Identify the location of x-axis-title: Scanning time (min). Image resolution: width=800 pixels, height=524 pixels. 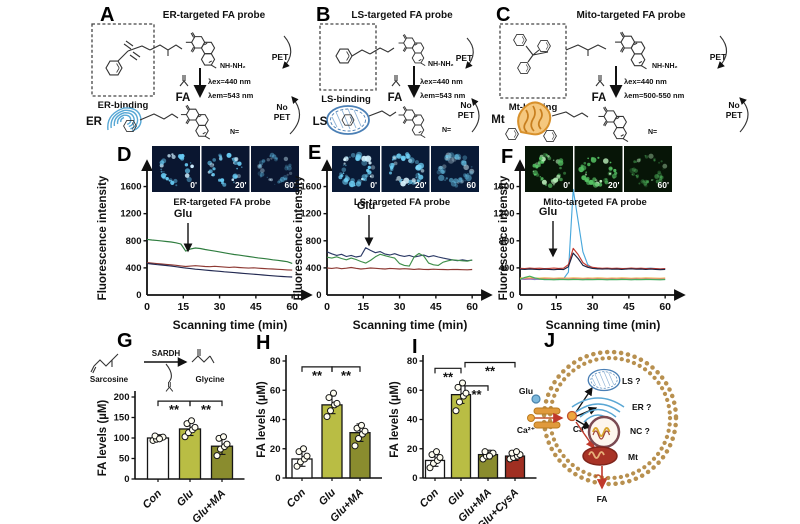
(410, 325).